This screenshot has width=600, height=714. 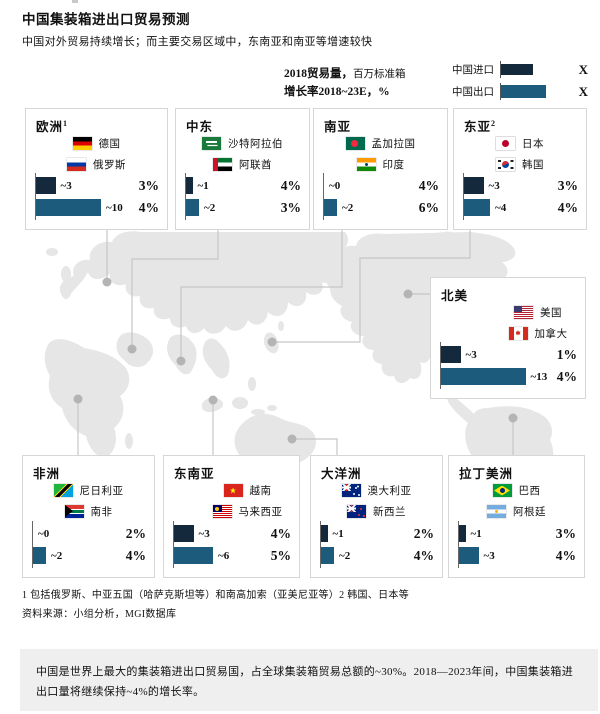 What do you see at coordinates (260, 512) in the screenshot?
I see `country-label: 马来西亚` at bounding box center [260, 512].